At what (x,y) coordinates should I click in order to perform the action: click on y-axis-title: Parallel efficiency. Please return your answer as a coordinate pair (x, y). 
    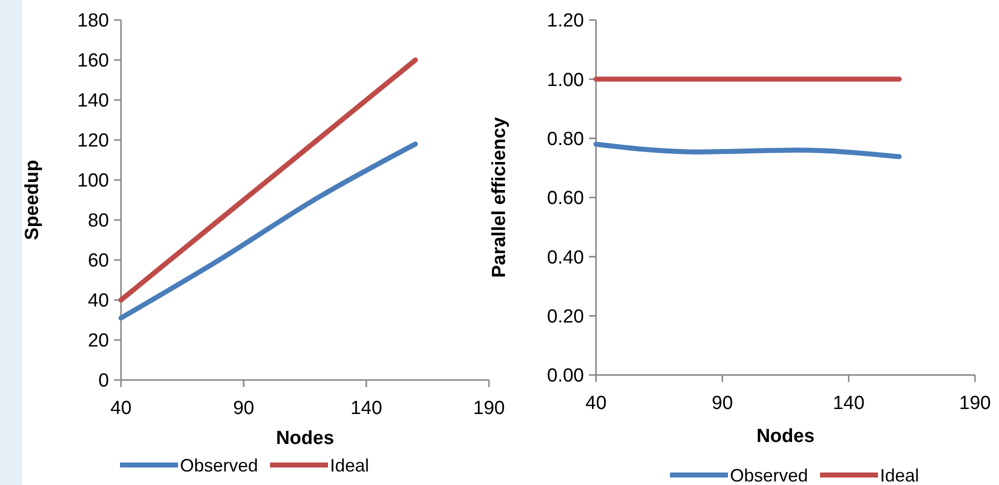
    Looking at the image, I should click on (499, 197).